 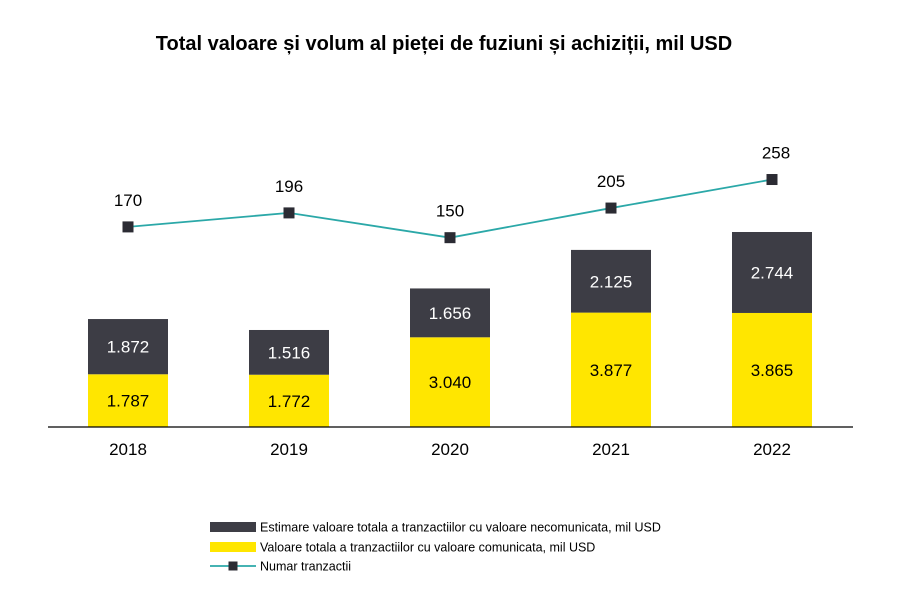 I want to click on line-data-label: 170, so click(x=128, y=200).